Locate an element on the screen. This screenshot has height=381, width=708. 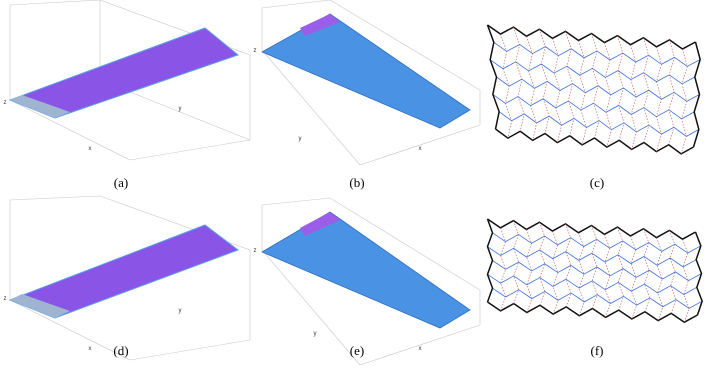
panel-caption: (f) is located at coordinates (597, 350).